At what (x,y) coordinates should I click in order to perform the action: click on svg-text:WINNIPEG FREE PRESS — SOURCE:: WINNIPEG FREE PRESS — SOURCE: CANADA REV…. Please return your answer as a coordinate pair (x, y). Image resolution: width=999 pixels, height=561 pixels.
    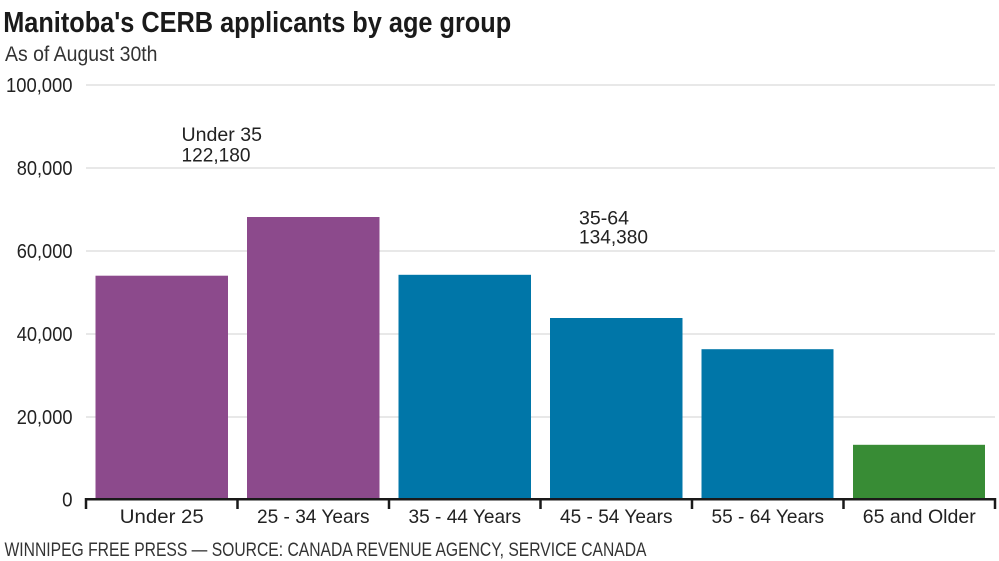
    Looking at the image, I should click on (326, 550).